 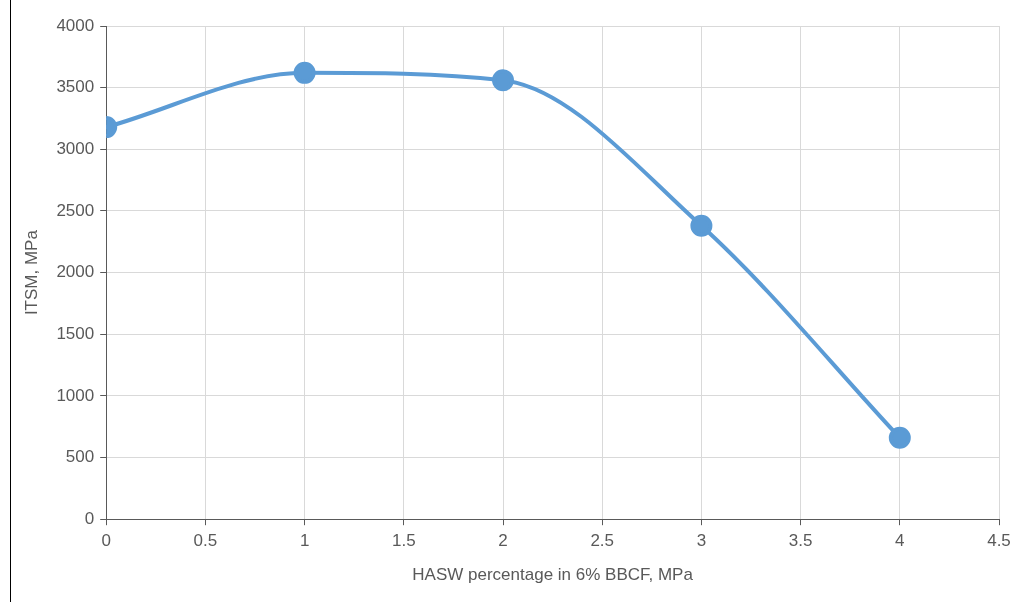 What do you see at coordinates (89, 518) in the screenshot?
I see `y-tick-label: 0` at bounding box center [89, 518].